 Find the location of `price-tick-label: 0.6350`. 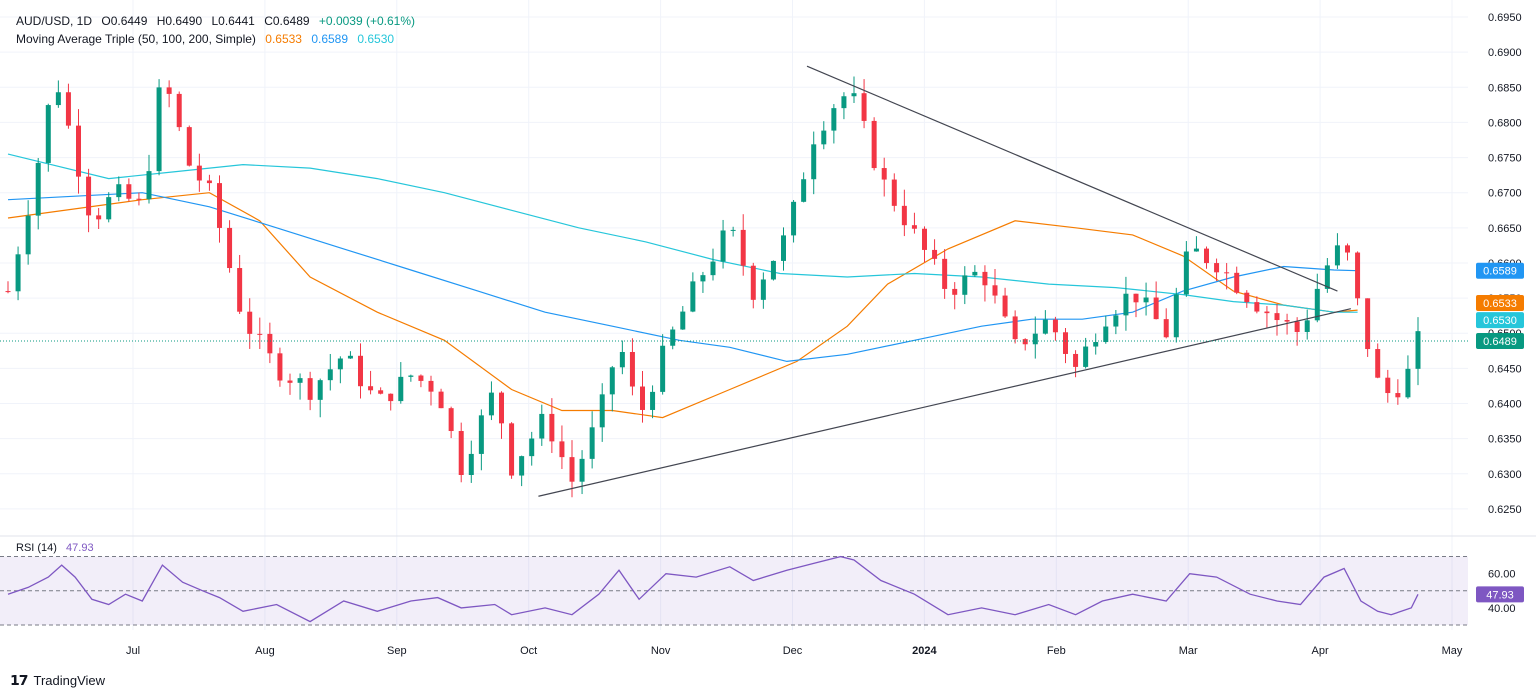

price-tick-label: 0.6350 is located at coordinates (1505, 440).